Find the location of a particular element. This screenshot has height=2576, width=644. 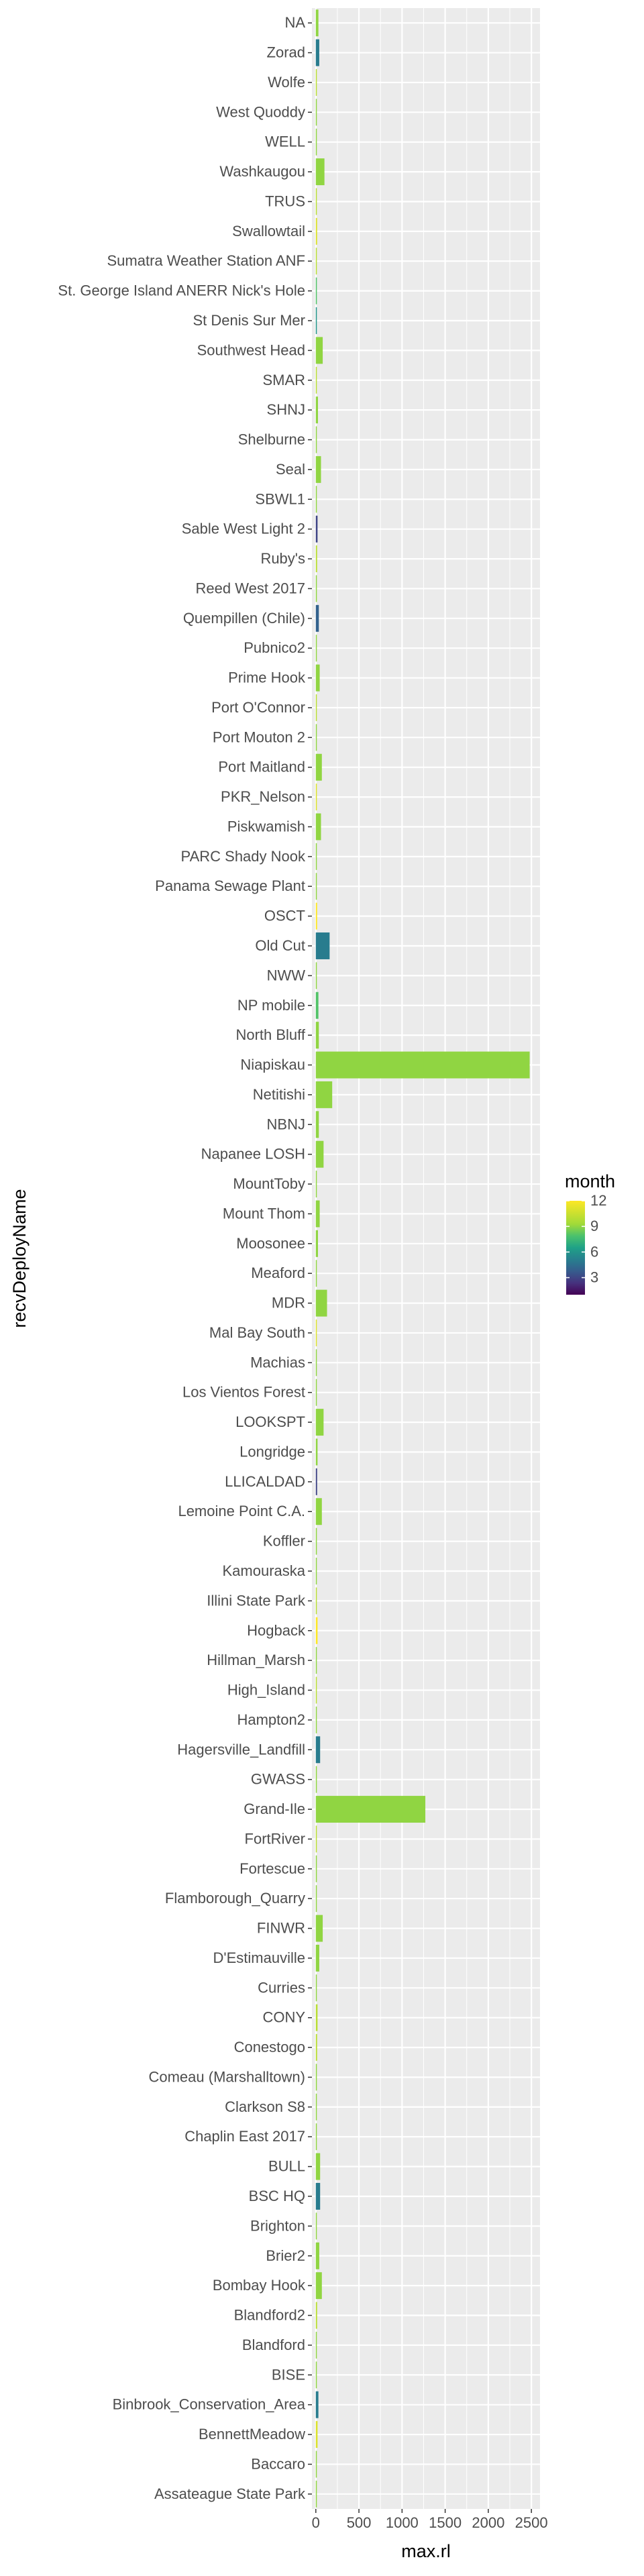

y-tick-label: WELL is located at coordinates (285, 141).